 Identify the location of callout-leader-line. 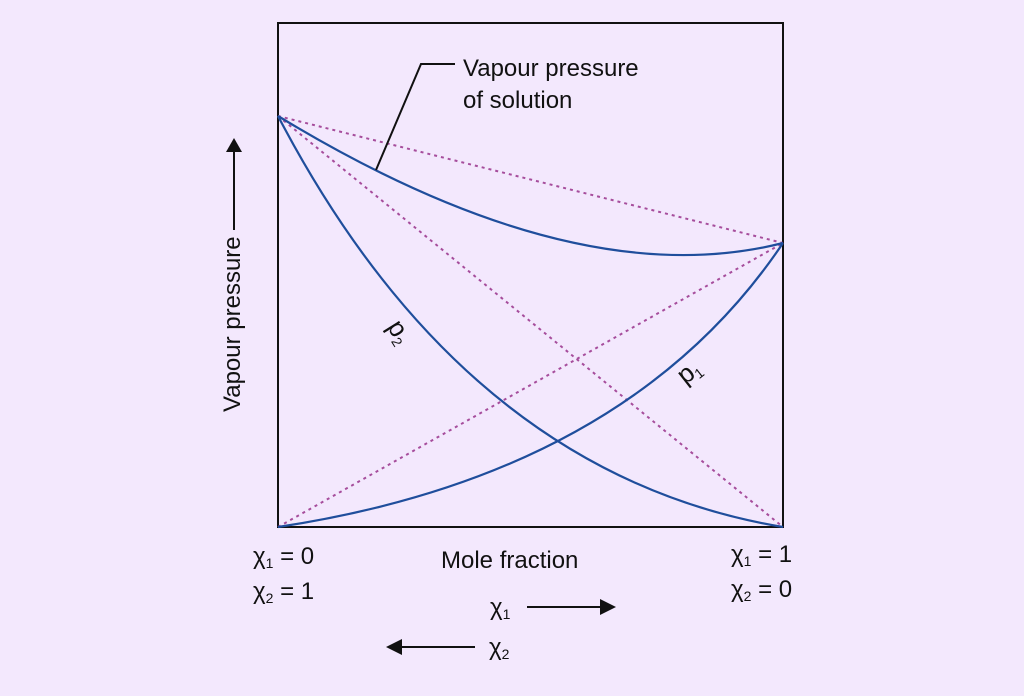
(415, 117).